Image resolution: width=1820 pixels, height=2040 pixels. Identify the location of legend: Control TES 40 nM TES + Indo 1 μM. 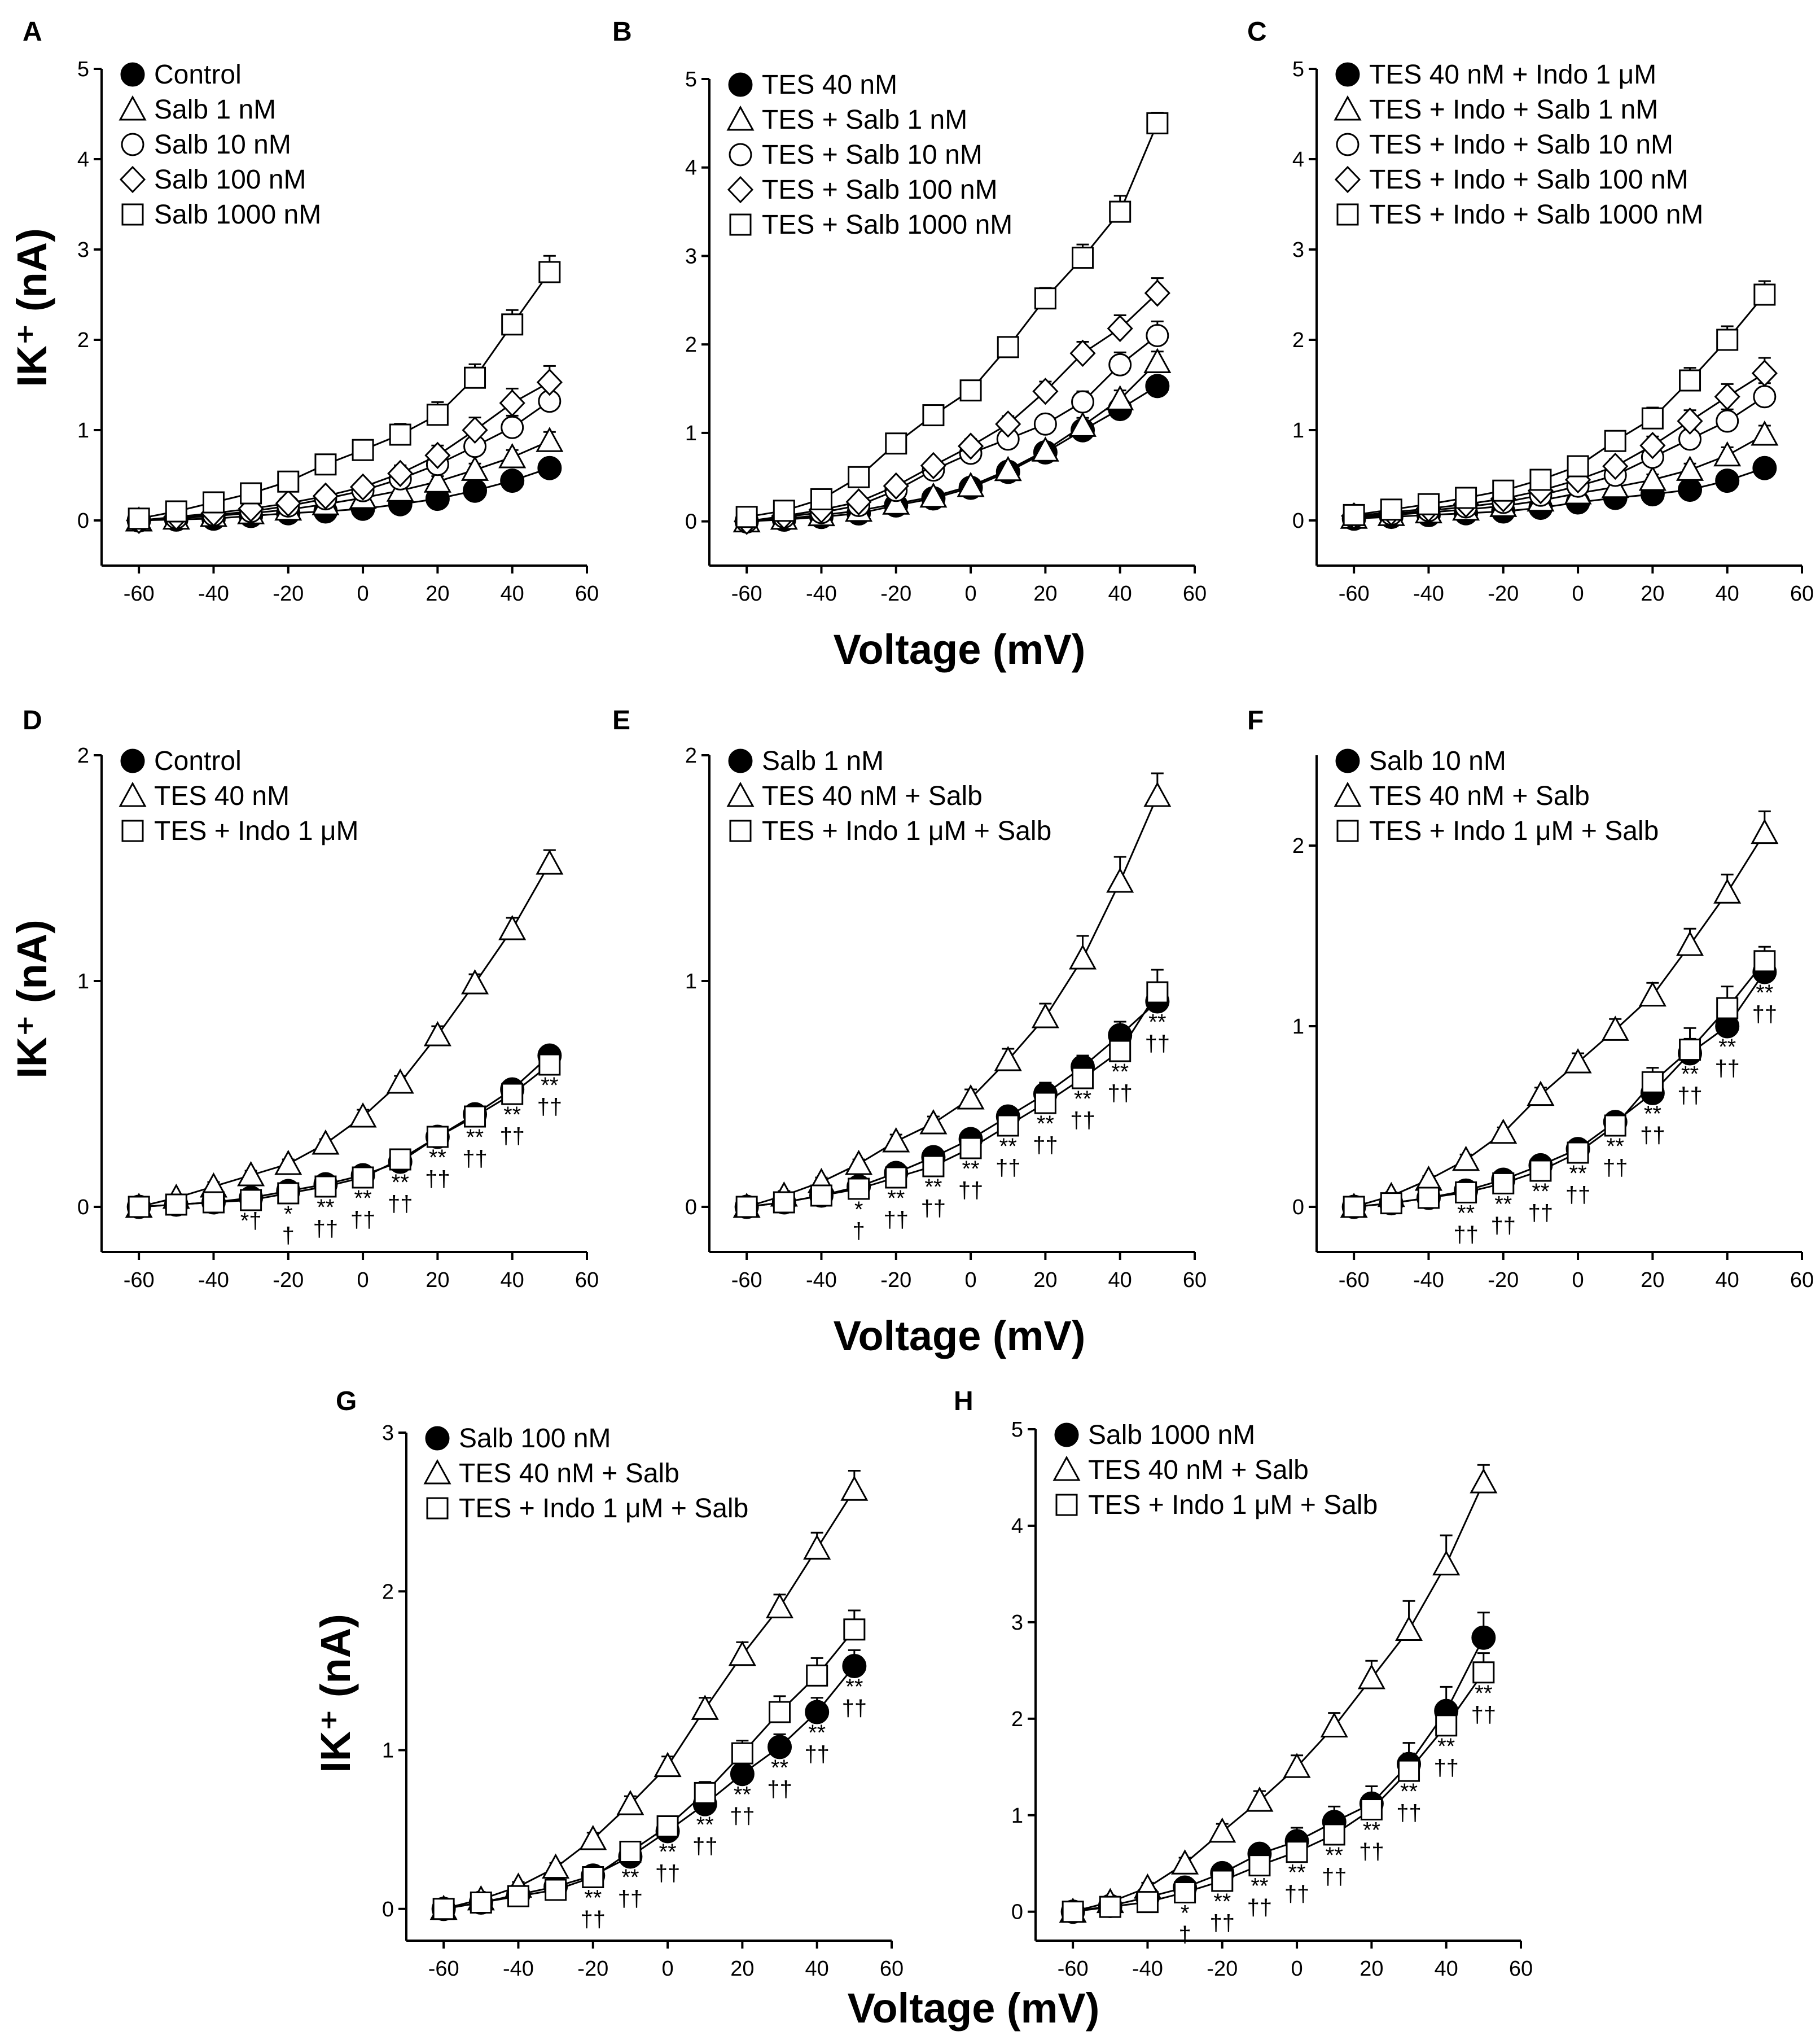
(239, 796).